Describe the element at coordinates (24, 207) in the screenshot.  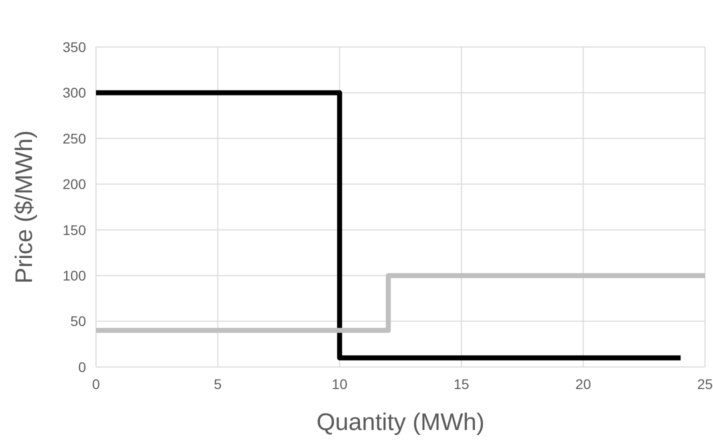
I see `y-axis-title: Price ($/MWh)` at that location.